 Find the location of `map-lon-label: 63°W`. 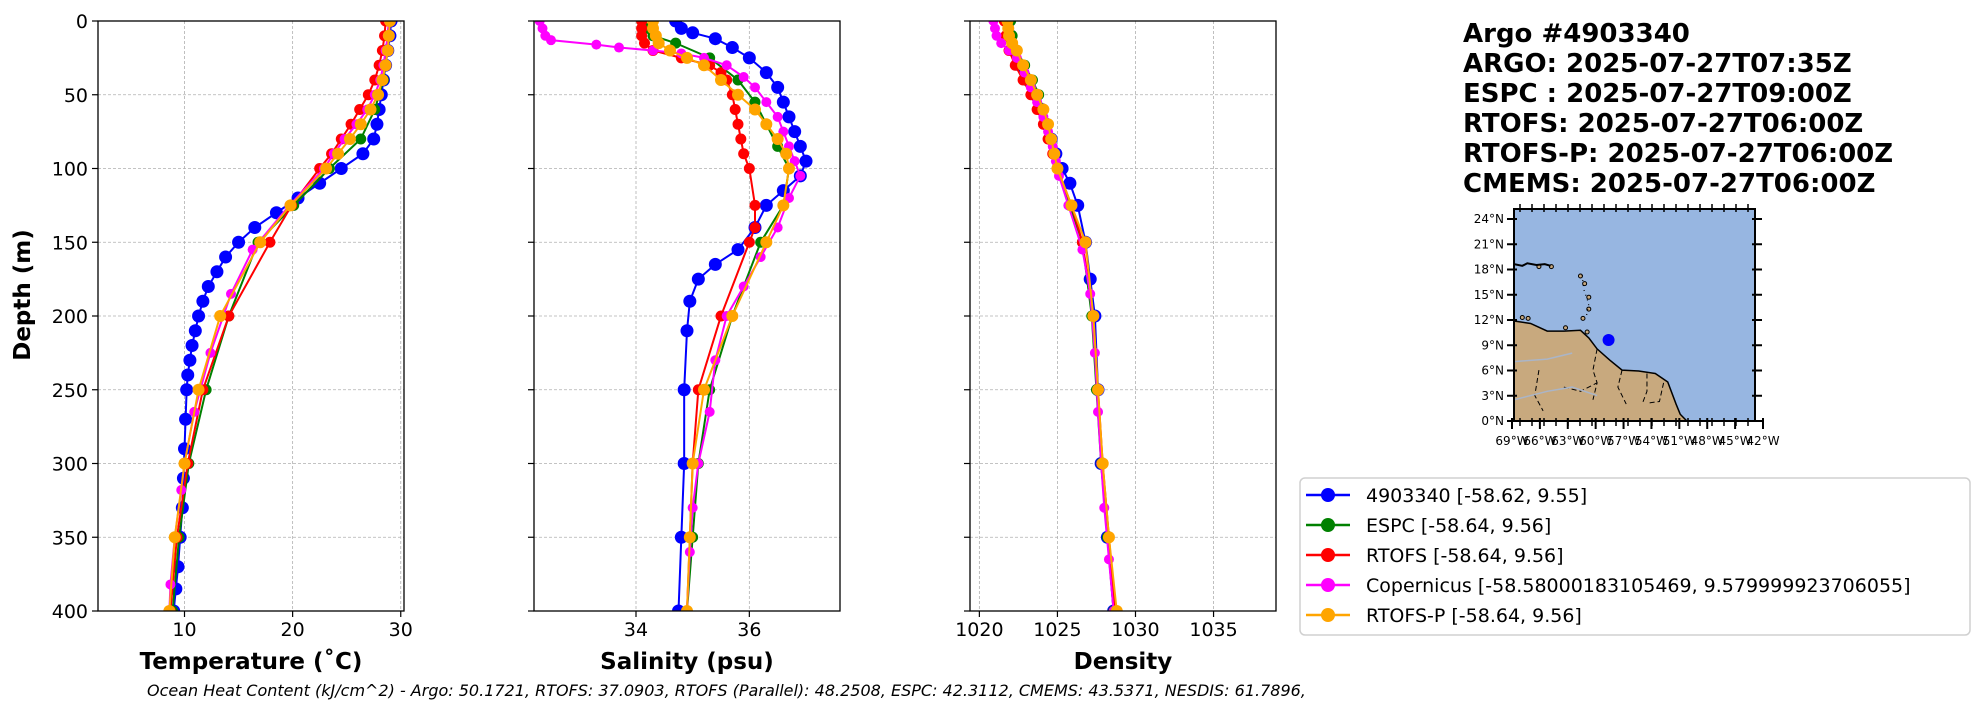

map-lon-label: 63°W is located at coordinates (1567, 441).